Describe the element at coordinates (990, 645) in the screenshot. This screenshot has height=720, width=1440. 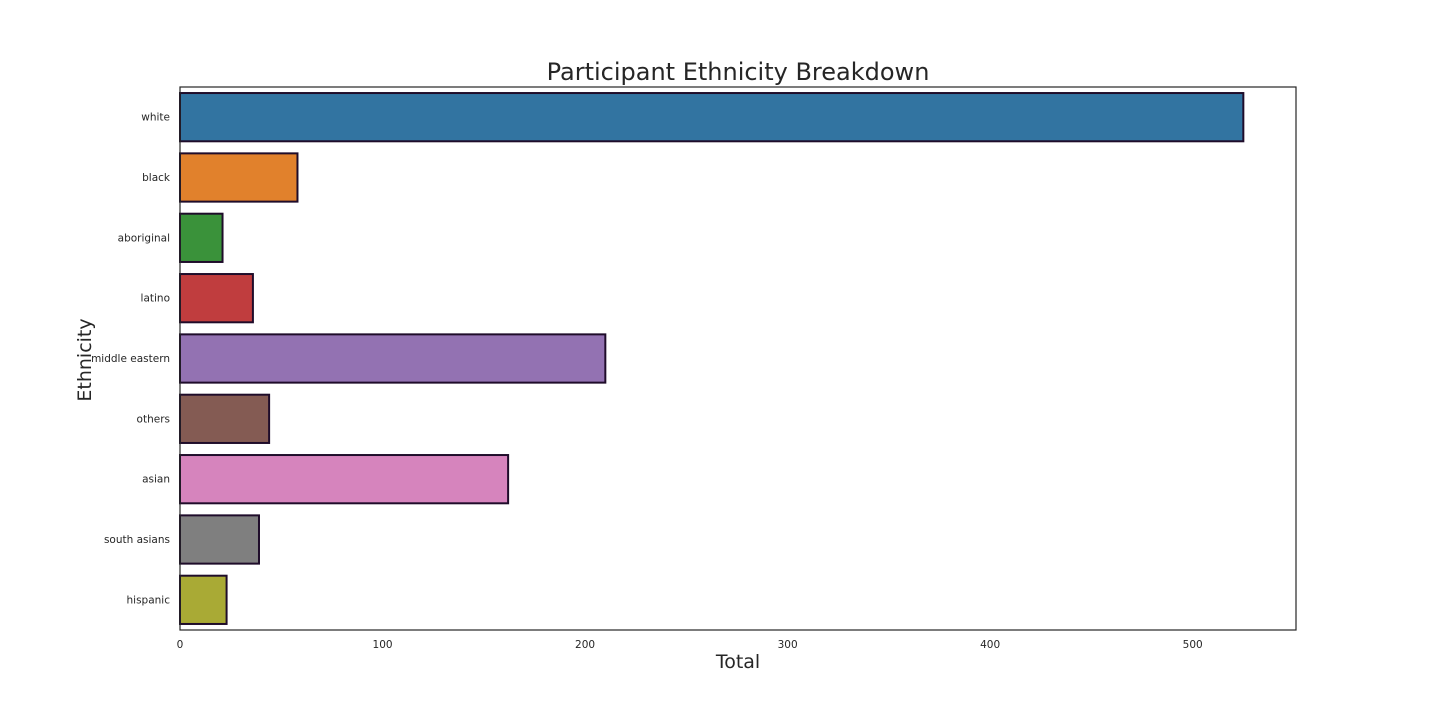
I see `x-tick-label: 400` at that location.